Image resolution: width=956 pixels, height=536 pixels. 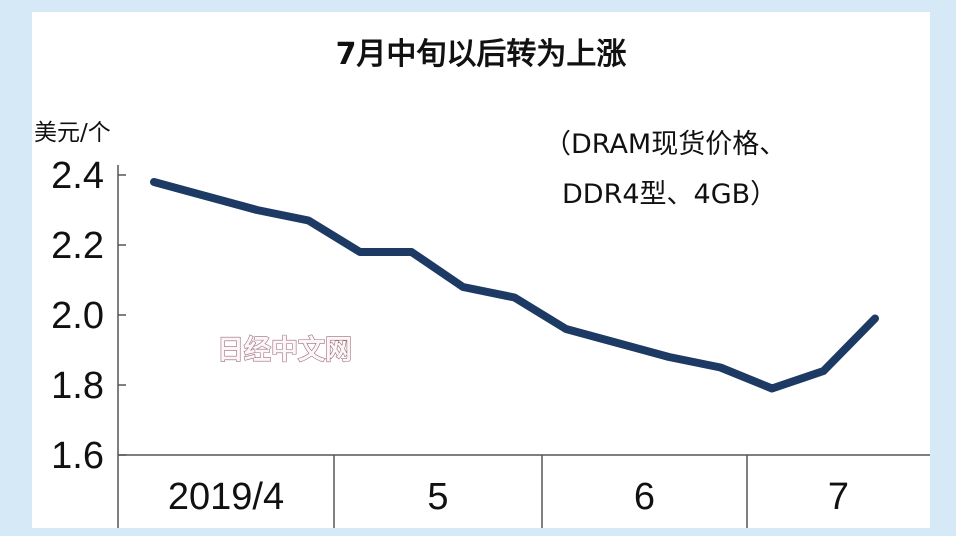 What do you see at coordinates (644, 497) in the screenshot?
I see `x-tick-label: 6` at bounding box center [644, 497].